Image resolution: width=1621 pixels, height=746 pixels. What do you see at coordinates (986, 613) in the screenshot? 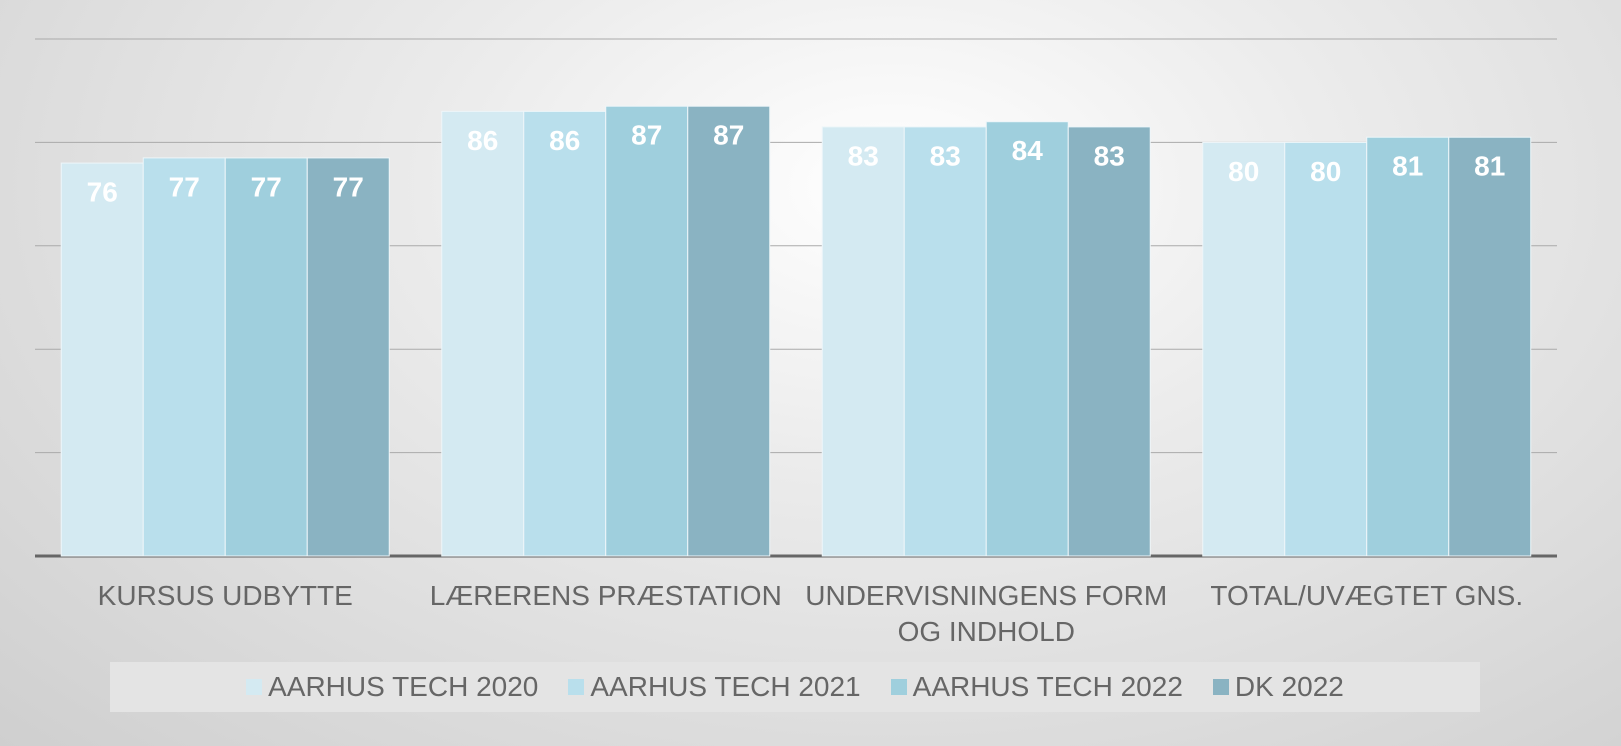
I see `x-tick-label: UNDERVISNINGENS FORM OG INDHOLD` at bounding box center [986, 613].